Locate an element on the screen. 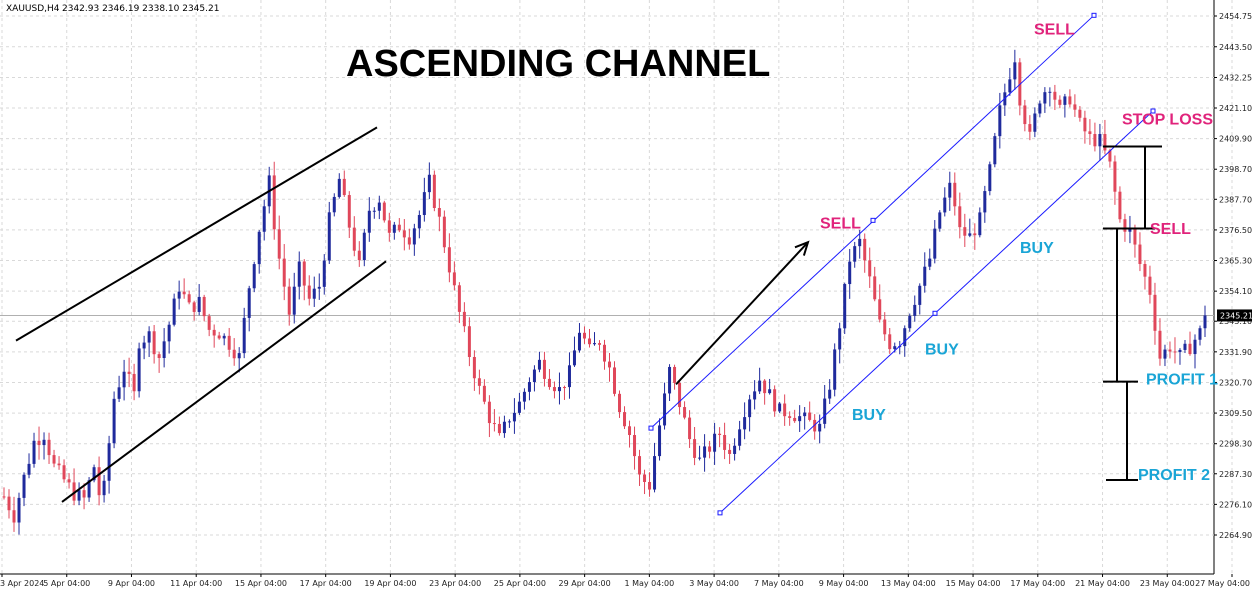 The height and width of the screenshot is (590, 1252). annotation-label: BUY is located at coordinates (942, 349).